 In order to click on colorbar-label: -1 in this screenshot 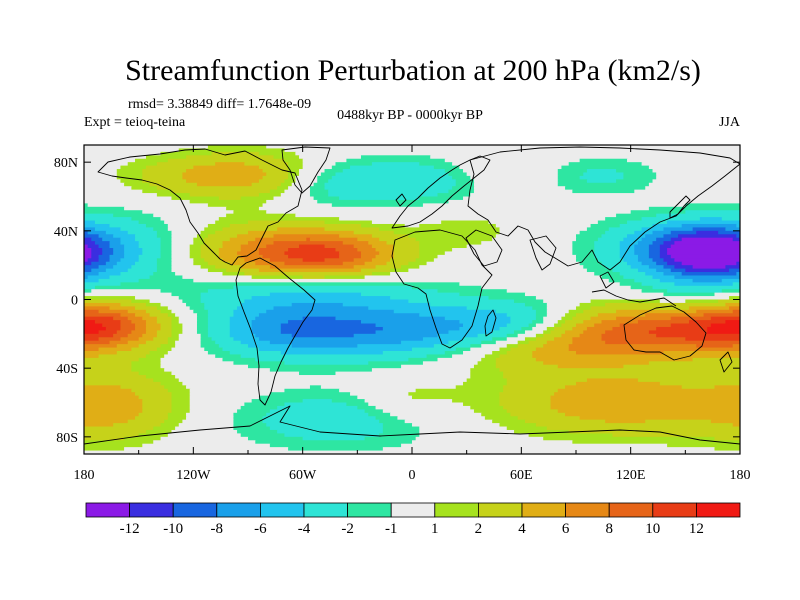, I will do `click(391, 529)`.